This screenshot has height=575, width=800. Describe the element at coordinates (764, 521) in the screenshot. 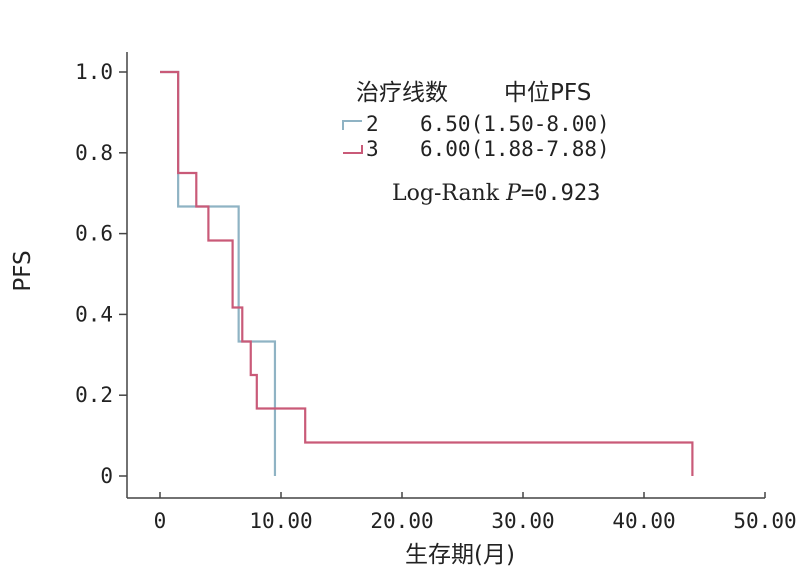

I see `x-tick-label: 50.00` at that location.